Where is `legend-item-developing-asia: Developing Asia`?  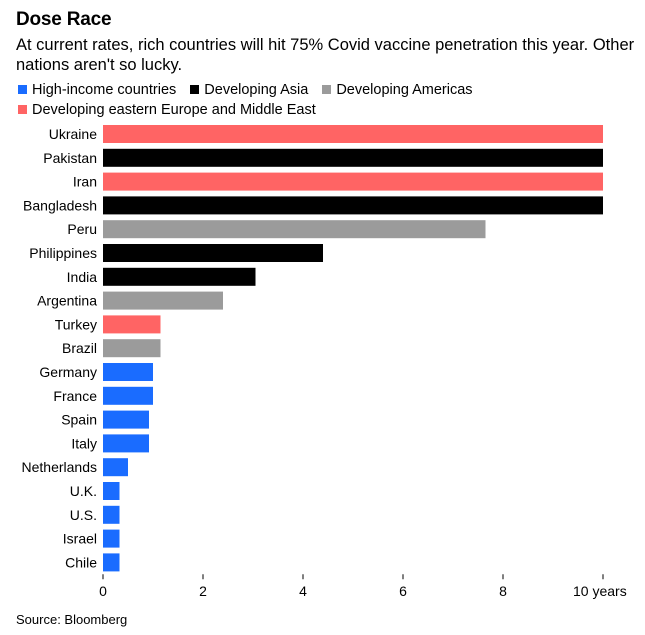
legend-item-developing-asia: Developing Asia is located at coordinates (249, 90).